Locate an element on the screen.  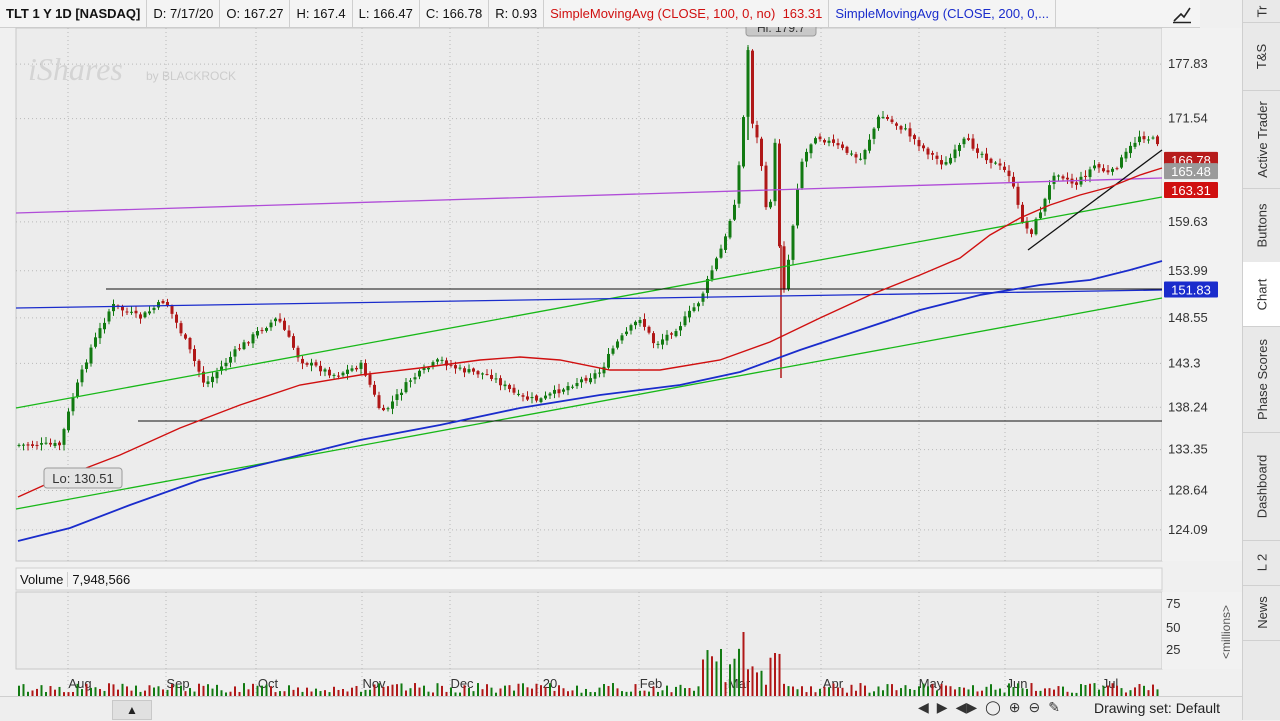
y-tick-label: 153.99 is located at coordinates (1188, 270).